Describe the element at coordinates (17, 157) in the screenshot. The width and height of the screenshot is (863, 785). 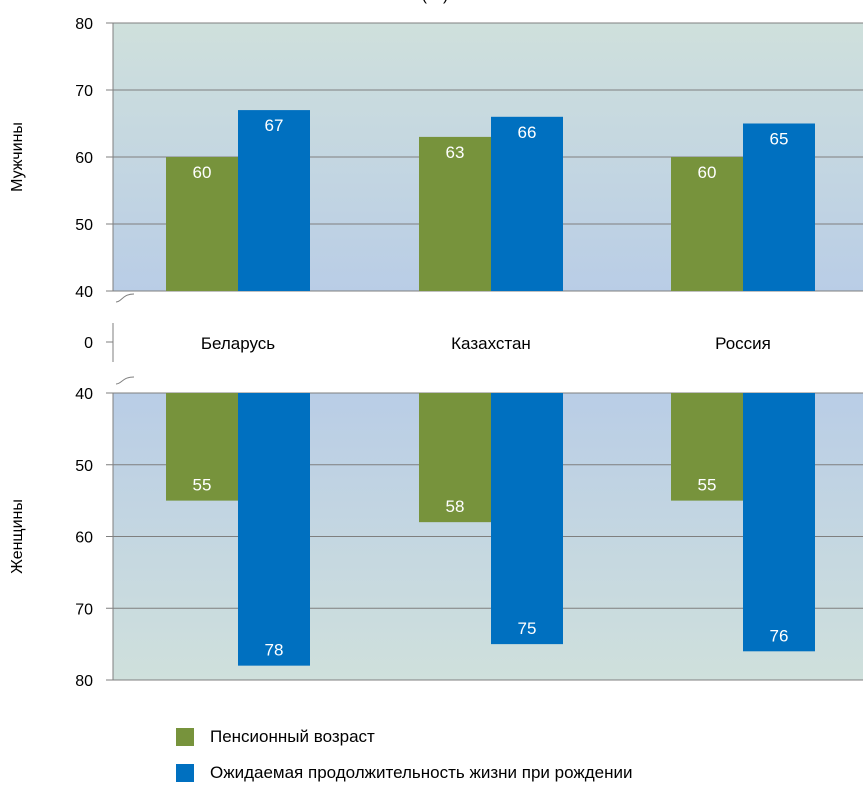
I see `y-axis-title-0: Мужчины` at that location.